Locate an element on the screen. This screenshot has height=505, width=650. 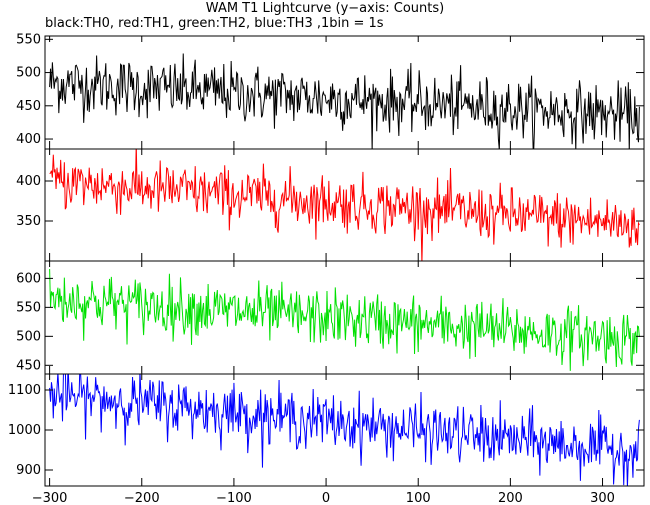
y-tick-label: 600 is located at coordinates (28, 278).